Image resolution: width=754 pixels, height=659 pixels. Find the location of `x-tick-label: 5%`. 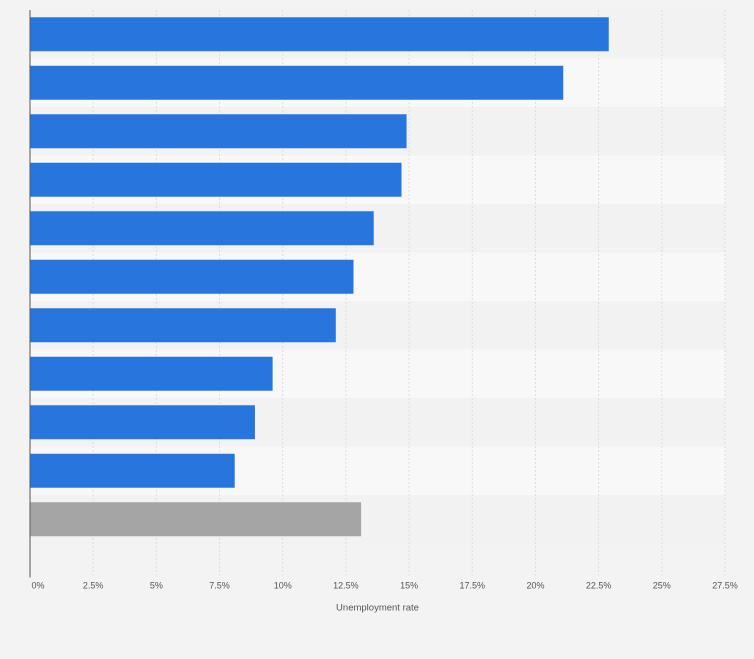

x-tick-label: 5% is located at coordinates (156, 586).